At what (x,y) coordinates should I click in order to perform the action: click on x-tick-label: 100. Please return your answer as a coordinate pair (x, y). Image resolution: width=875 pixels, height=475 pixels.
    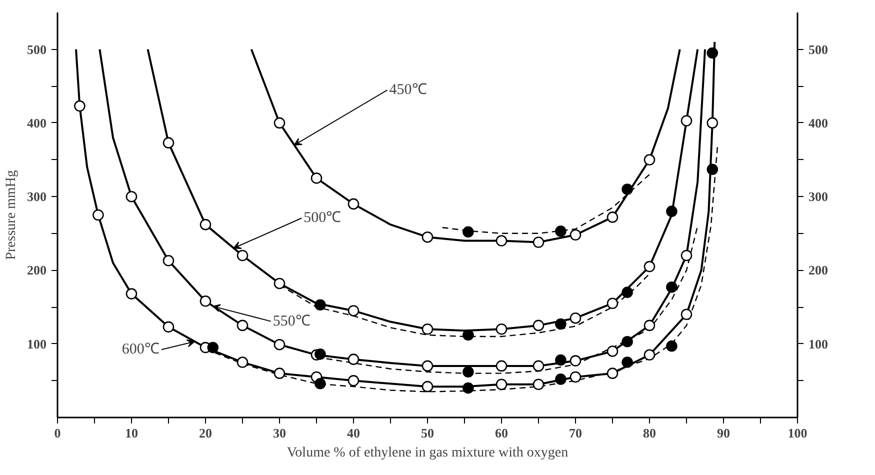
    Looking at the image, I should click on (798, 433).